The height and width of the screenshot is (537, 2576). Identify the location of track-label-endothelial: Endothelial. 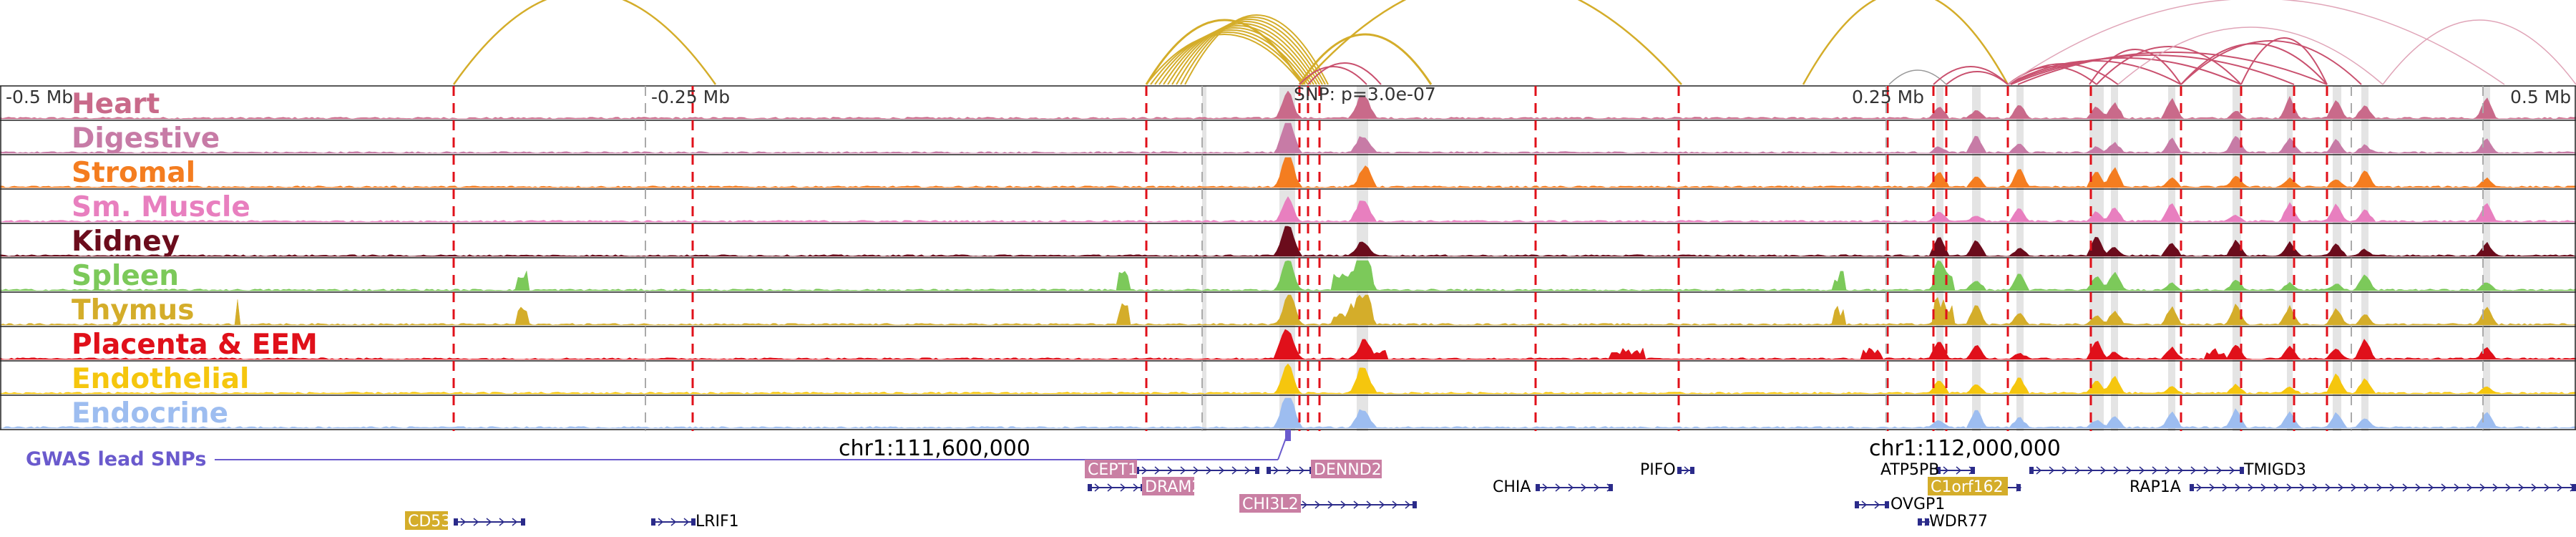
(160, 379).